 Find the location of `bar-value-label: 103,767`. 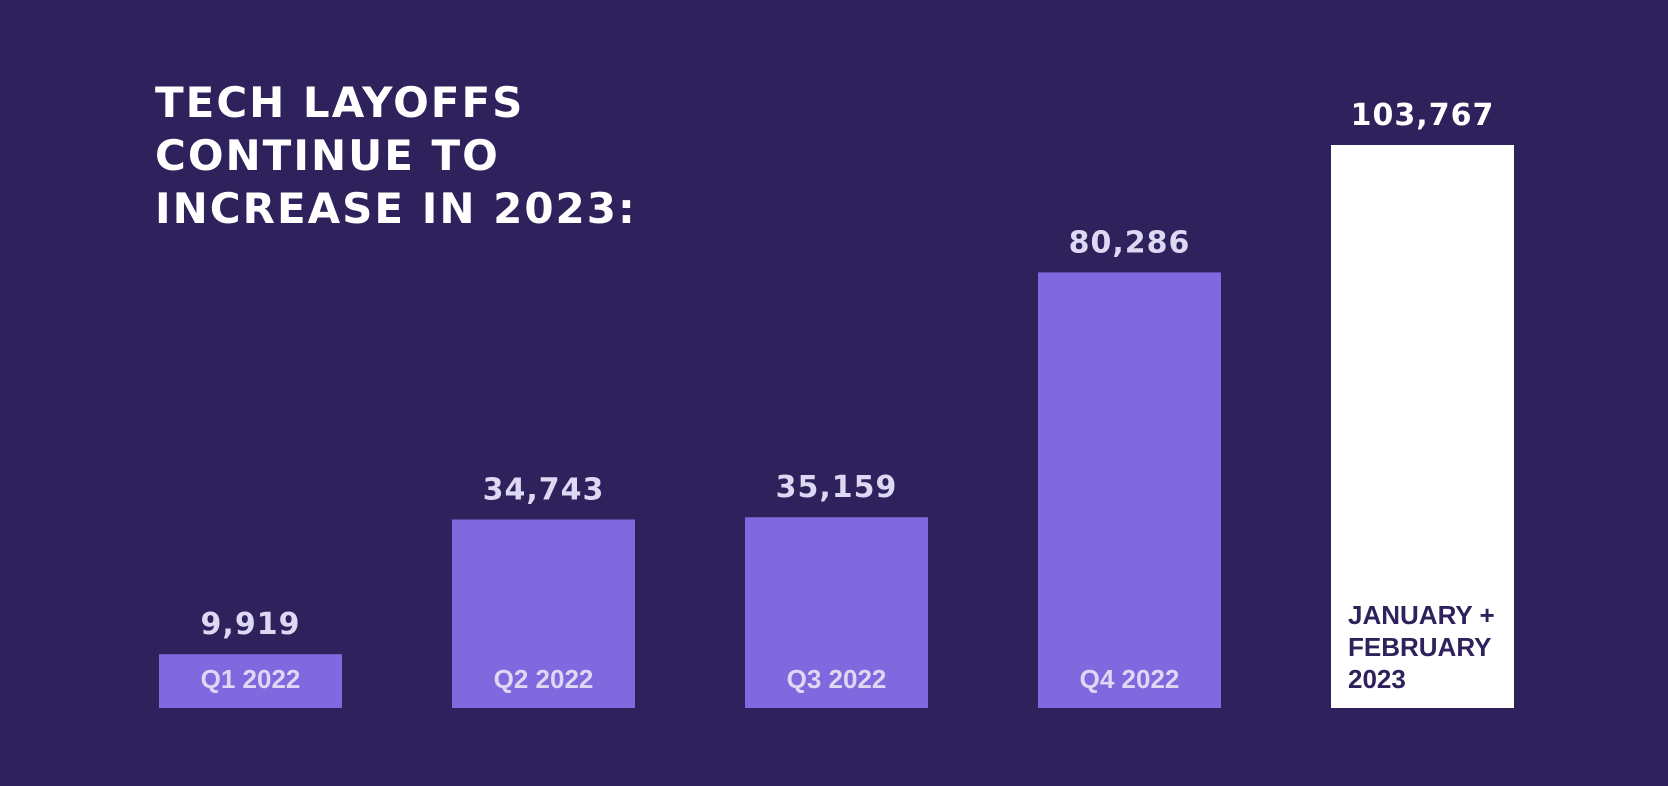

bar-value-label: 103,767 is located at coordinates (1423, 115).